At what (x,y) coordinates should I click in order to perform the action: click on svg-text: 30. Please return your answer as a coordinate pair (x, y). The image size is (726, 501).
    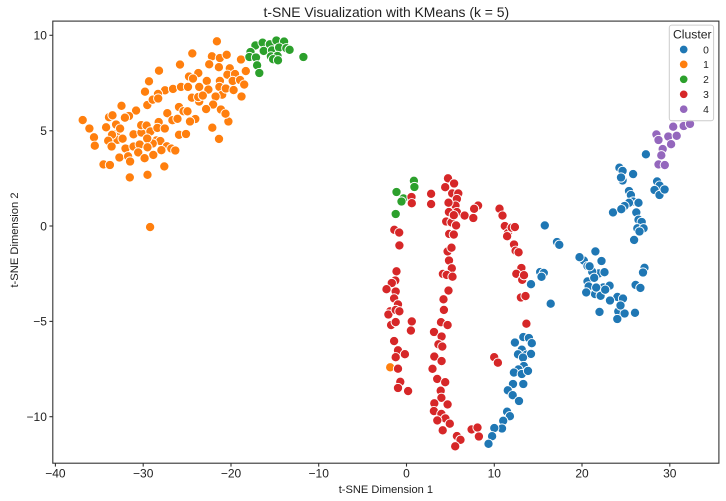
    Looking at the image, I should click on (670, 474).